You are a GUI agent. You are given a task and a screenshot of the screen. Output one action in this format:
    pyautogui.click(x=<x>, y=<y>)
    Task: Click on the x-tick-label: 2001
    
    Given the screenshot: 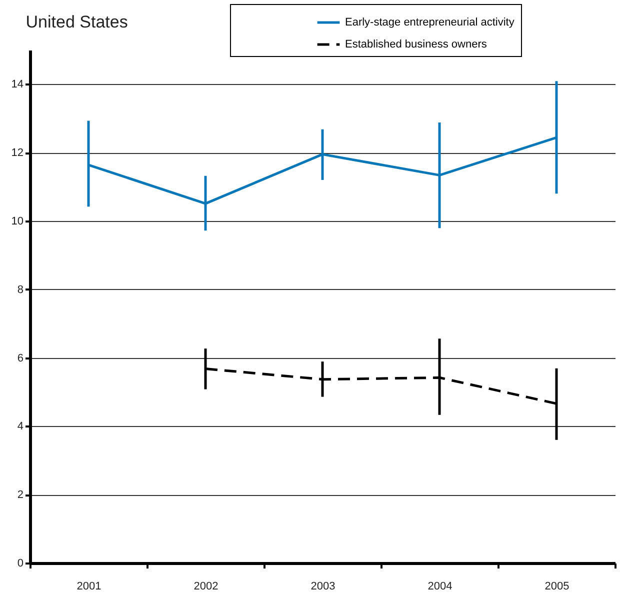 What is the action you would take?
    pyautogui.click(x=89, y=586)
    